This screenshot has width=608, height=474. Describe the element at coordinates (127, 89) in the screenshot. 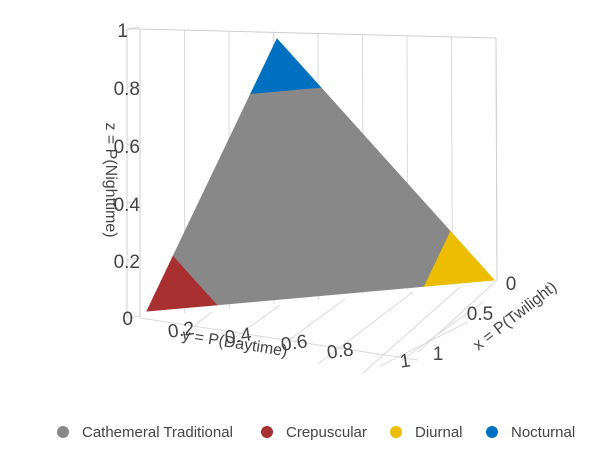

I see `z-tick-label: 0.8` at that location.